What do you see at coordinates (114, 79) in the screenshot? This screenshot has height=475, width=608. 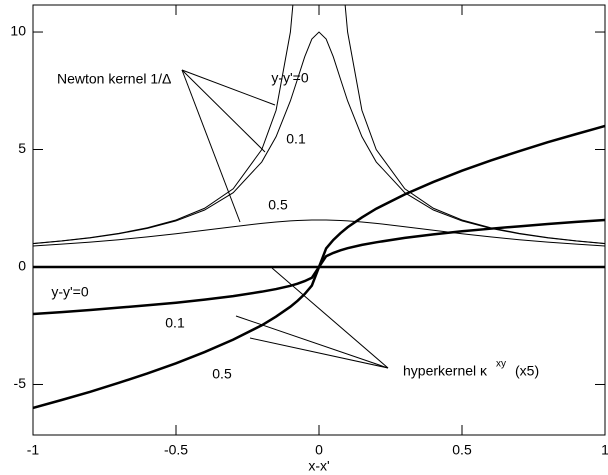 I see `annotation: Newton kernel 1/Δ` at bounding box center [114, 79].